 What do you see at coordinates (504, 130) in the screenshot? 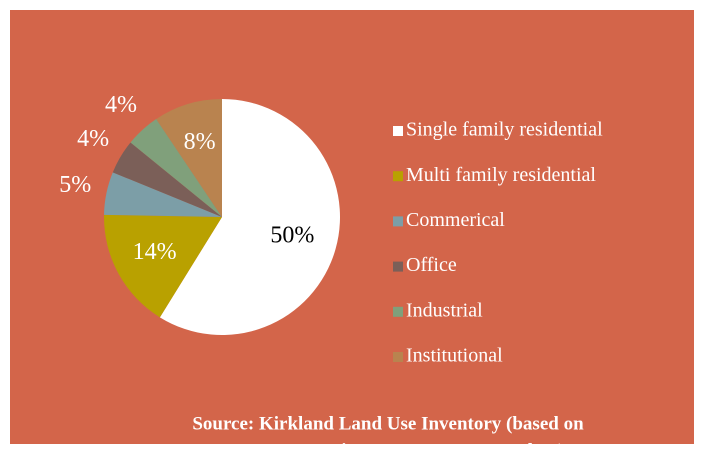
I see `legend-label: Single family residential` at bounding box center [504, 130].